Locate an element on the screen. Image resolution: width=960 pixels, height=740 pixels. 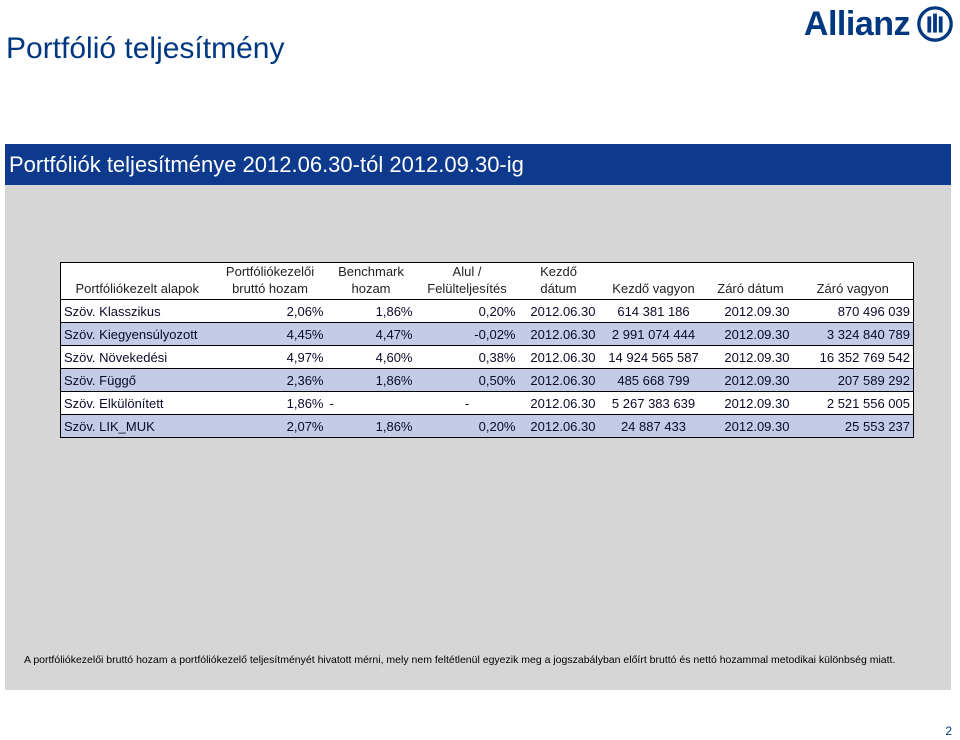
table-cell-diff: - is located at coordinates (467, 403).